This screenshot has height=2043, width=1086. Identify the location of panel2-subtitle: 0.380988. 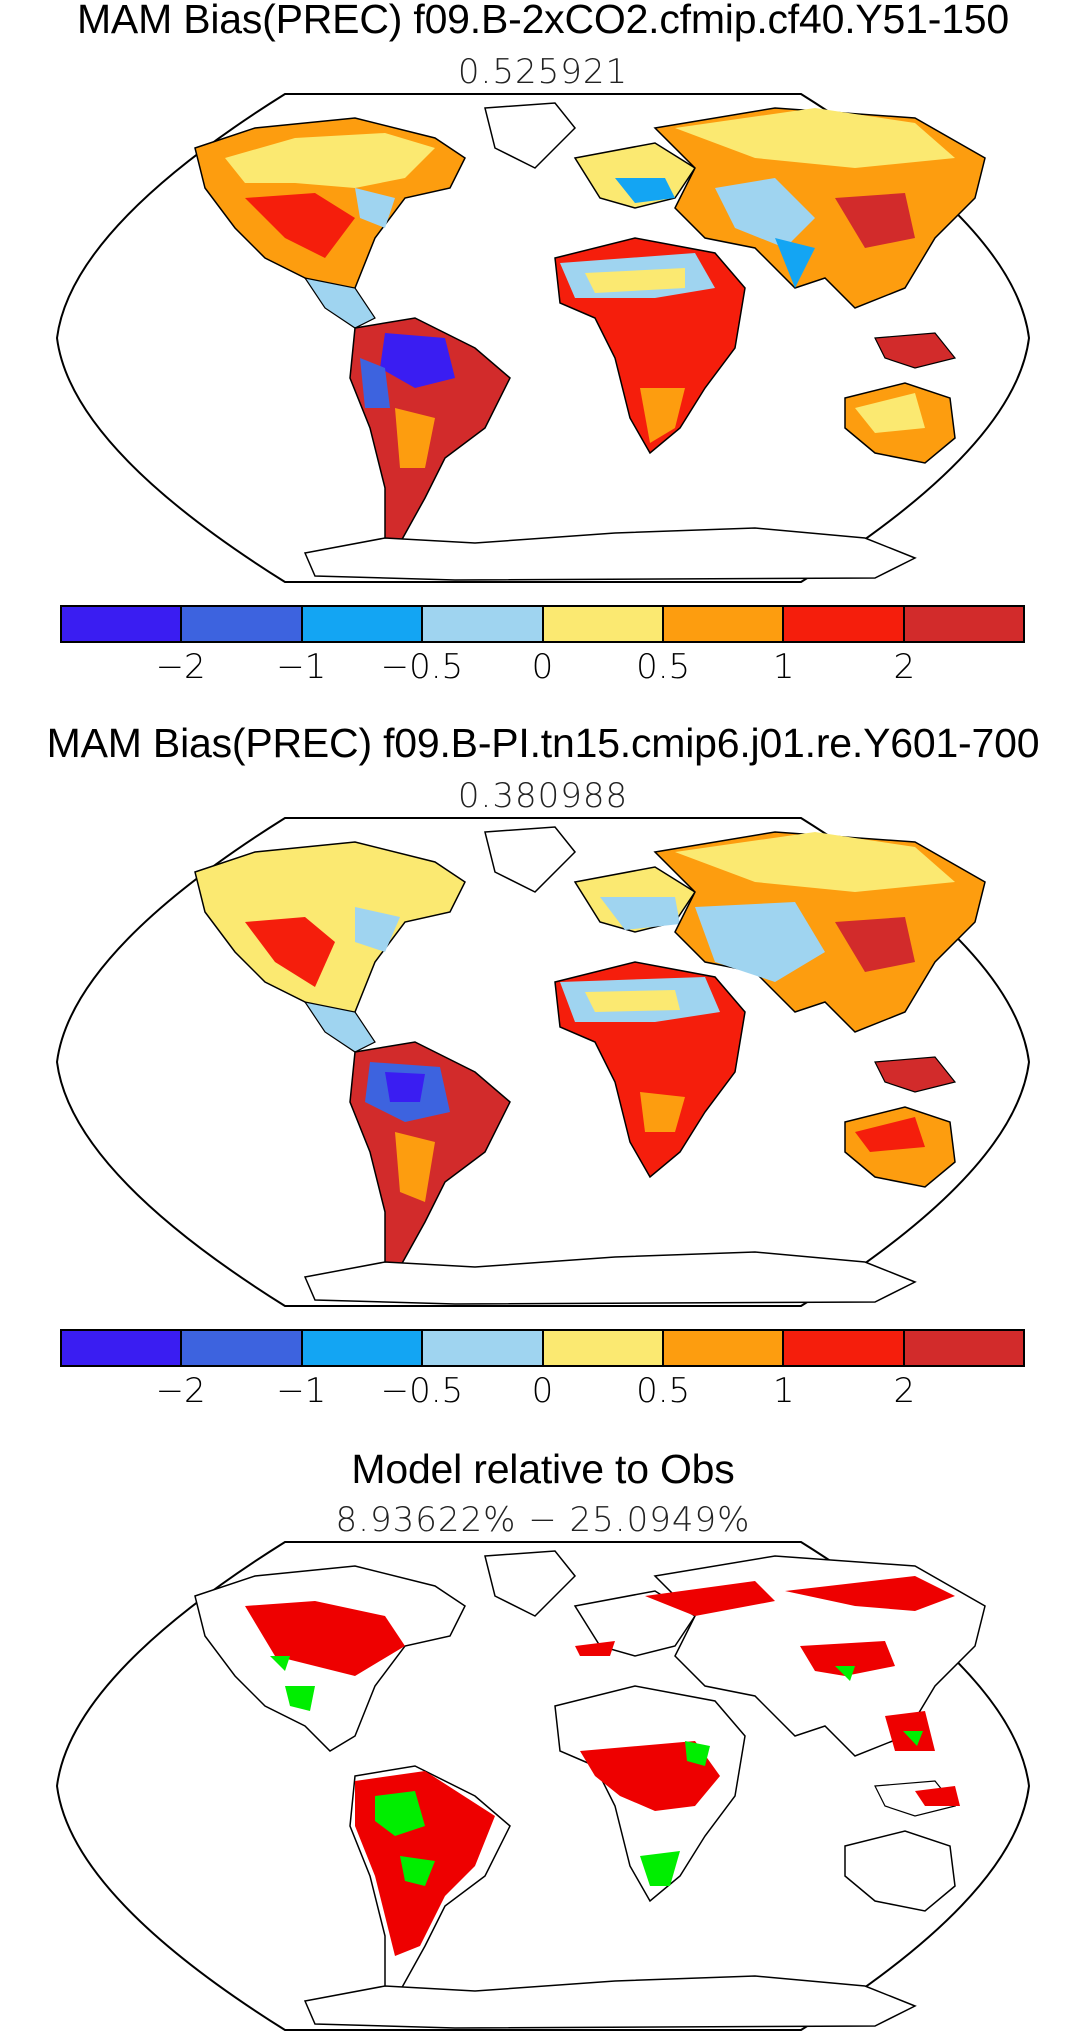
(543, 796).